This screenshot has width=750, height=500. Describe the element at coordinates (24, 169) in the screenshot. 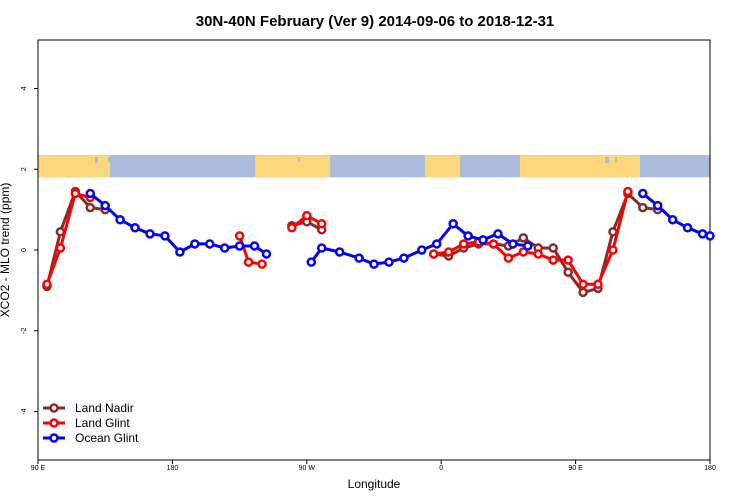

I see `y-tick-label: 2` at that location.